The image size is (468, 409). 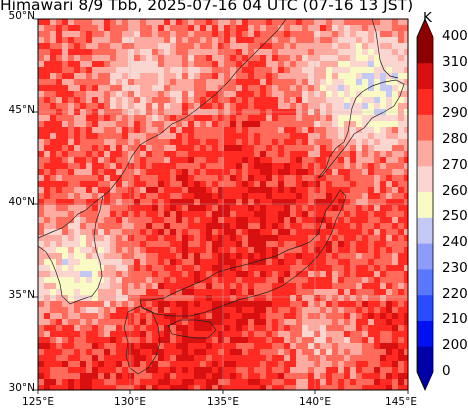 What do you see at coordinates (21, 295) in the screenshot?
I see `lat-tick-label: 35°N` at bounding box center [21, 295].